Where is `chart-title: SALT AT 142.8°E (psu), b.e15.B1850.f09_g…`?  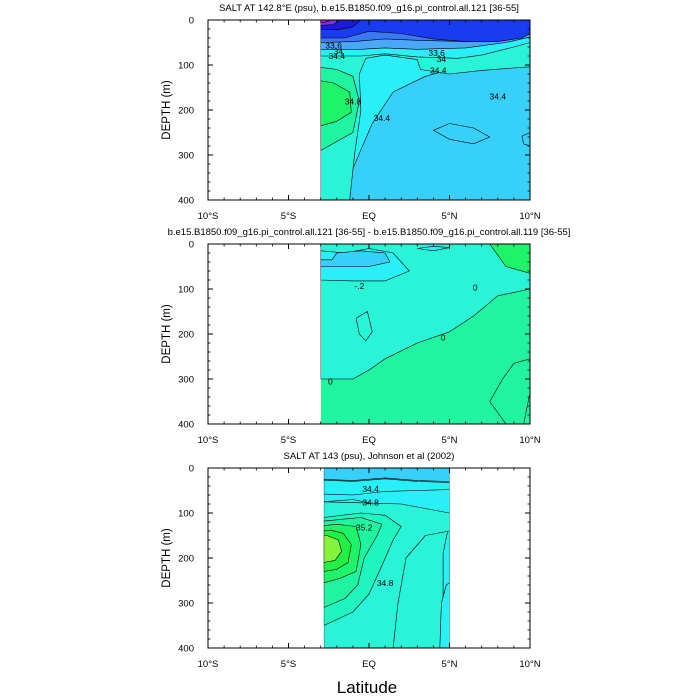 chart-title: SALT AT 142.8°E (psu), b.e15.B1850.f09_g… is located at coordinates (369, 8).